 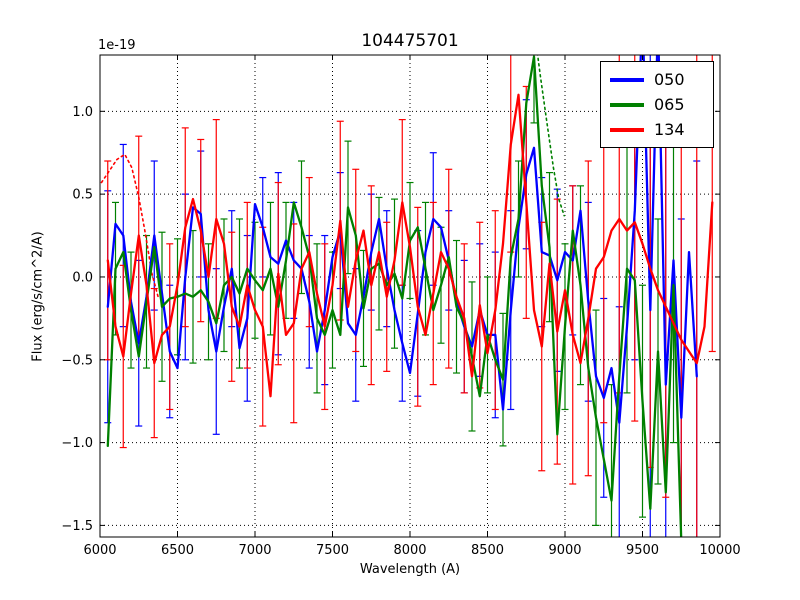 I want to click on legend: 050 065 134, so click(x=657, y=104).